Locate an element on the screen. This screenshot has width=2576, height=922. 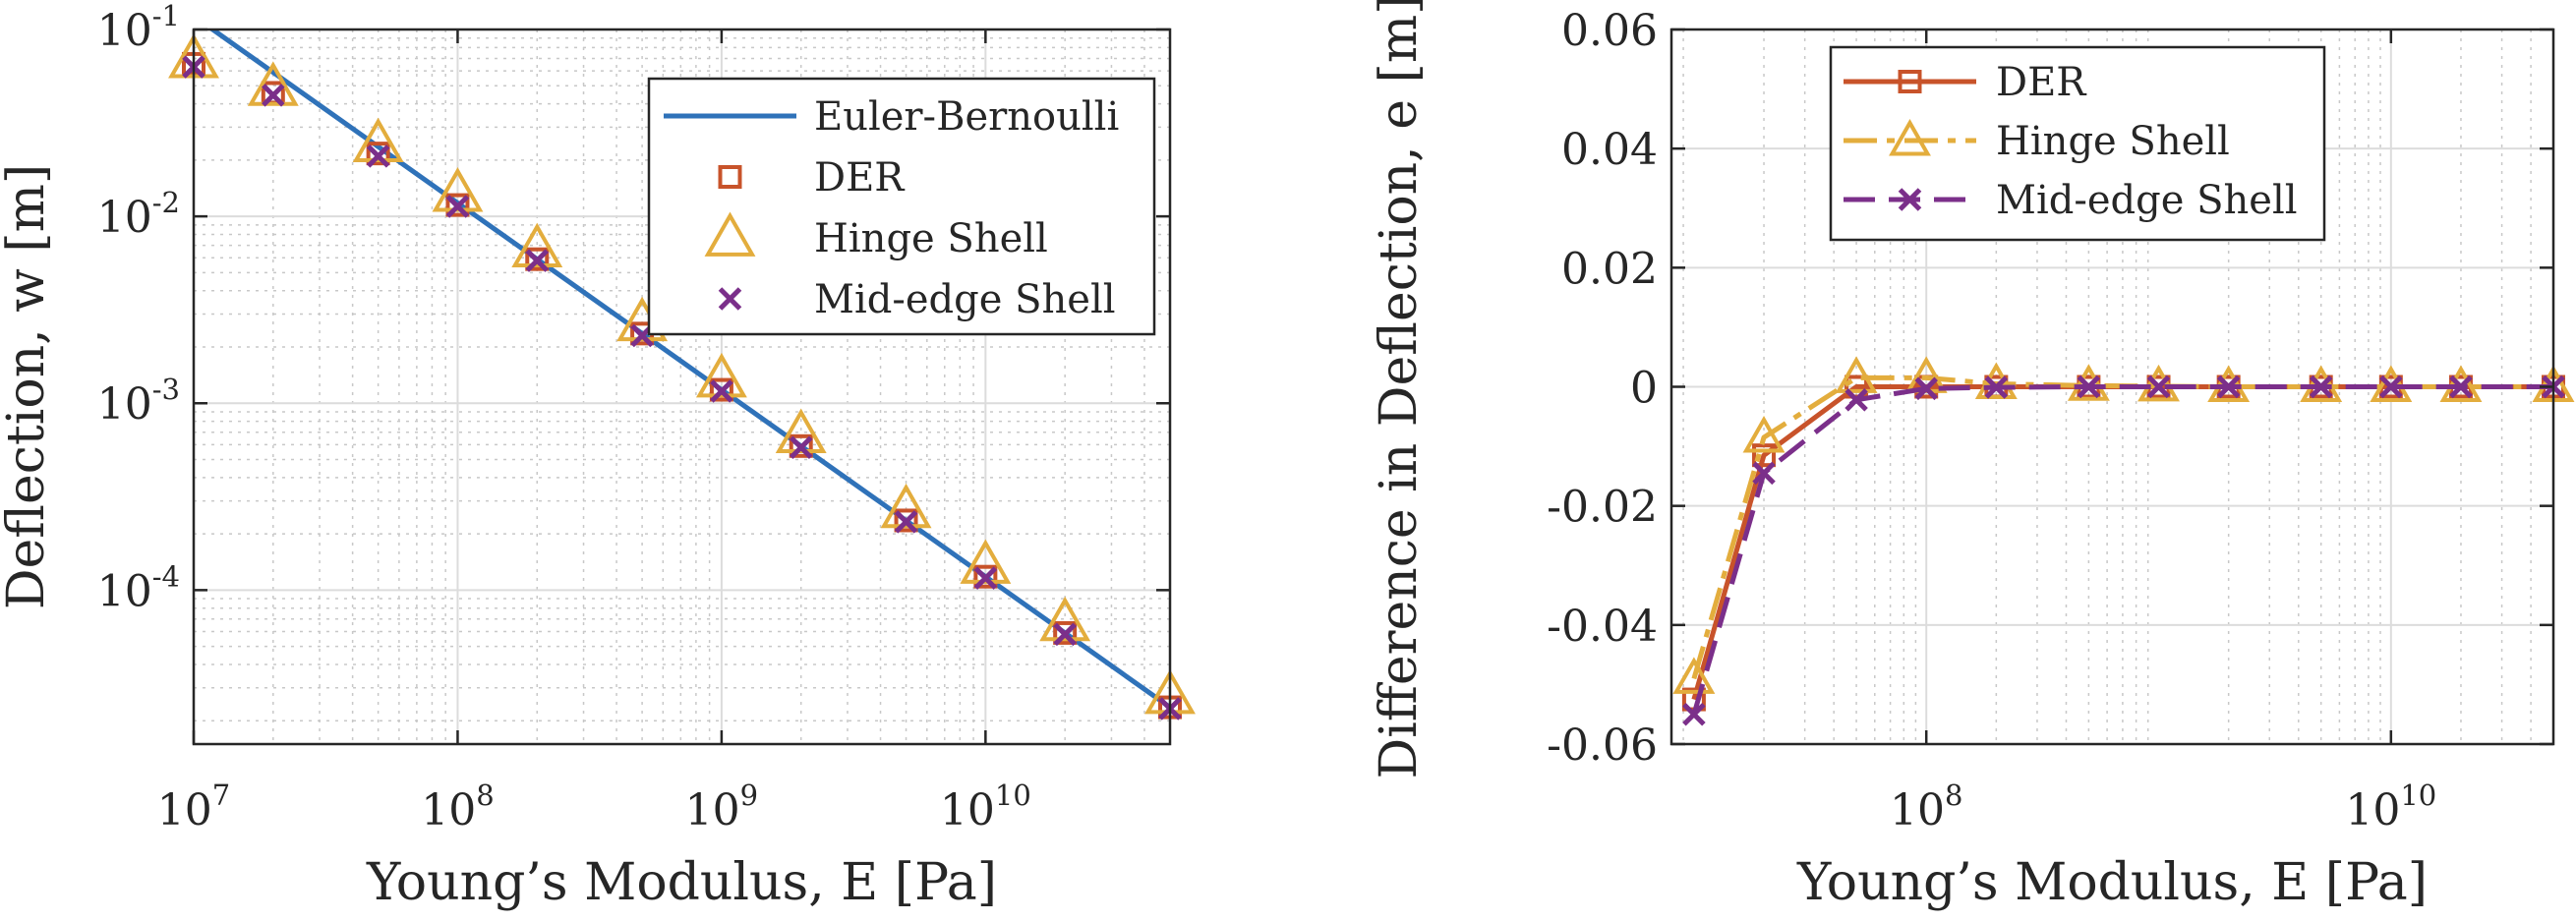
difference-y-tick-label: -0.02 is located at coordinates (1602, 508).